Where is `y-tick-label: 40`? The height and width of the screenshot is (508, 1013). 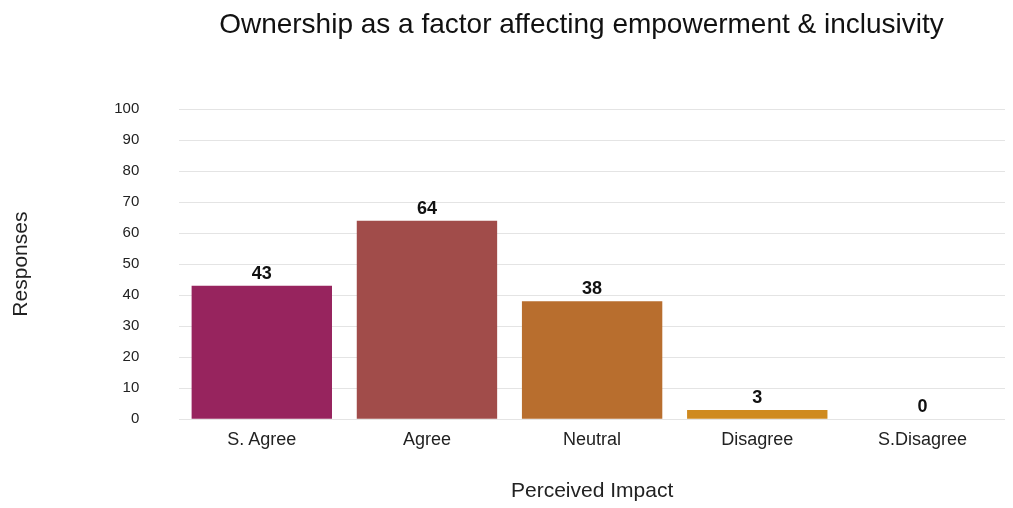 y-tick-label: 40 is located at coordinates (131, 294).